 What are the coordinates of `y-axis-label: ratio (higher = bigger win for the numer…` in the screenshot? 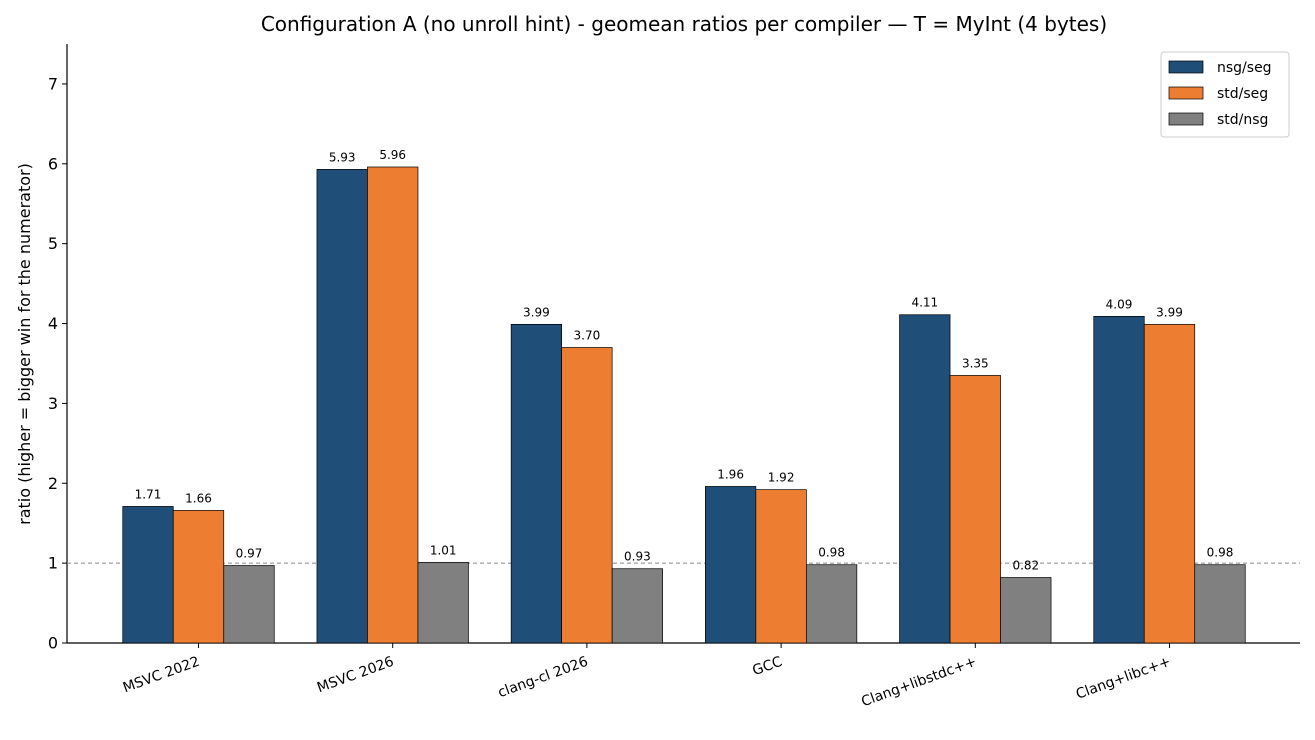 It's located at (24, 344).